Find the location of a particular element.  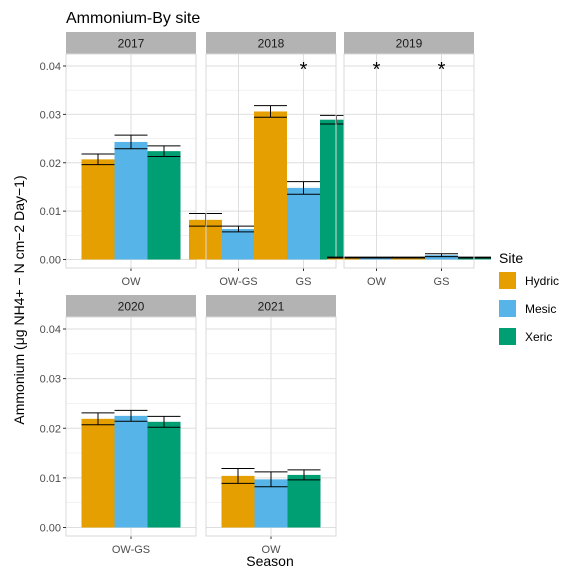

bar-mesic-ow is located at coordinates (131, 201).